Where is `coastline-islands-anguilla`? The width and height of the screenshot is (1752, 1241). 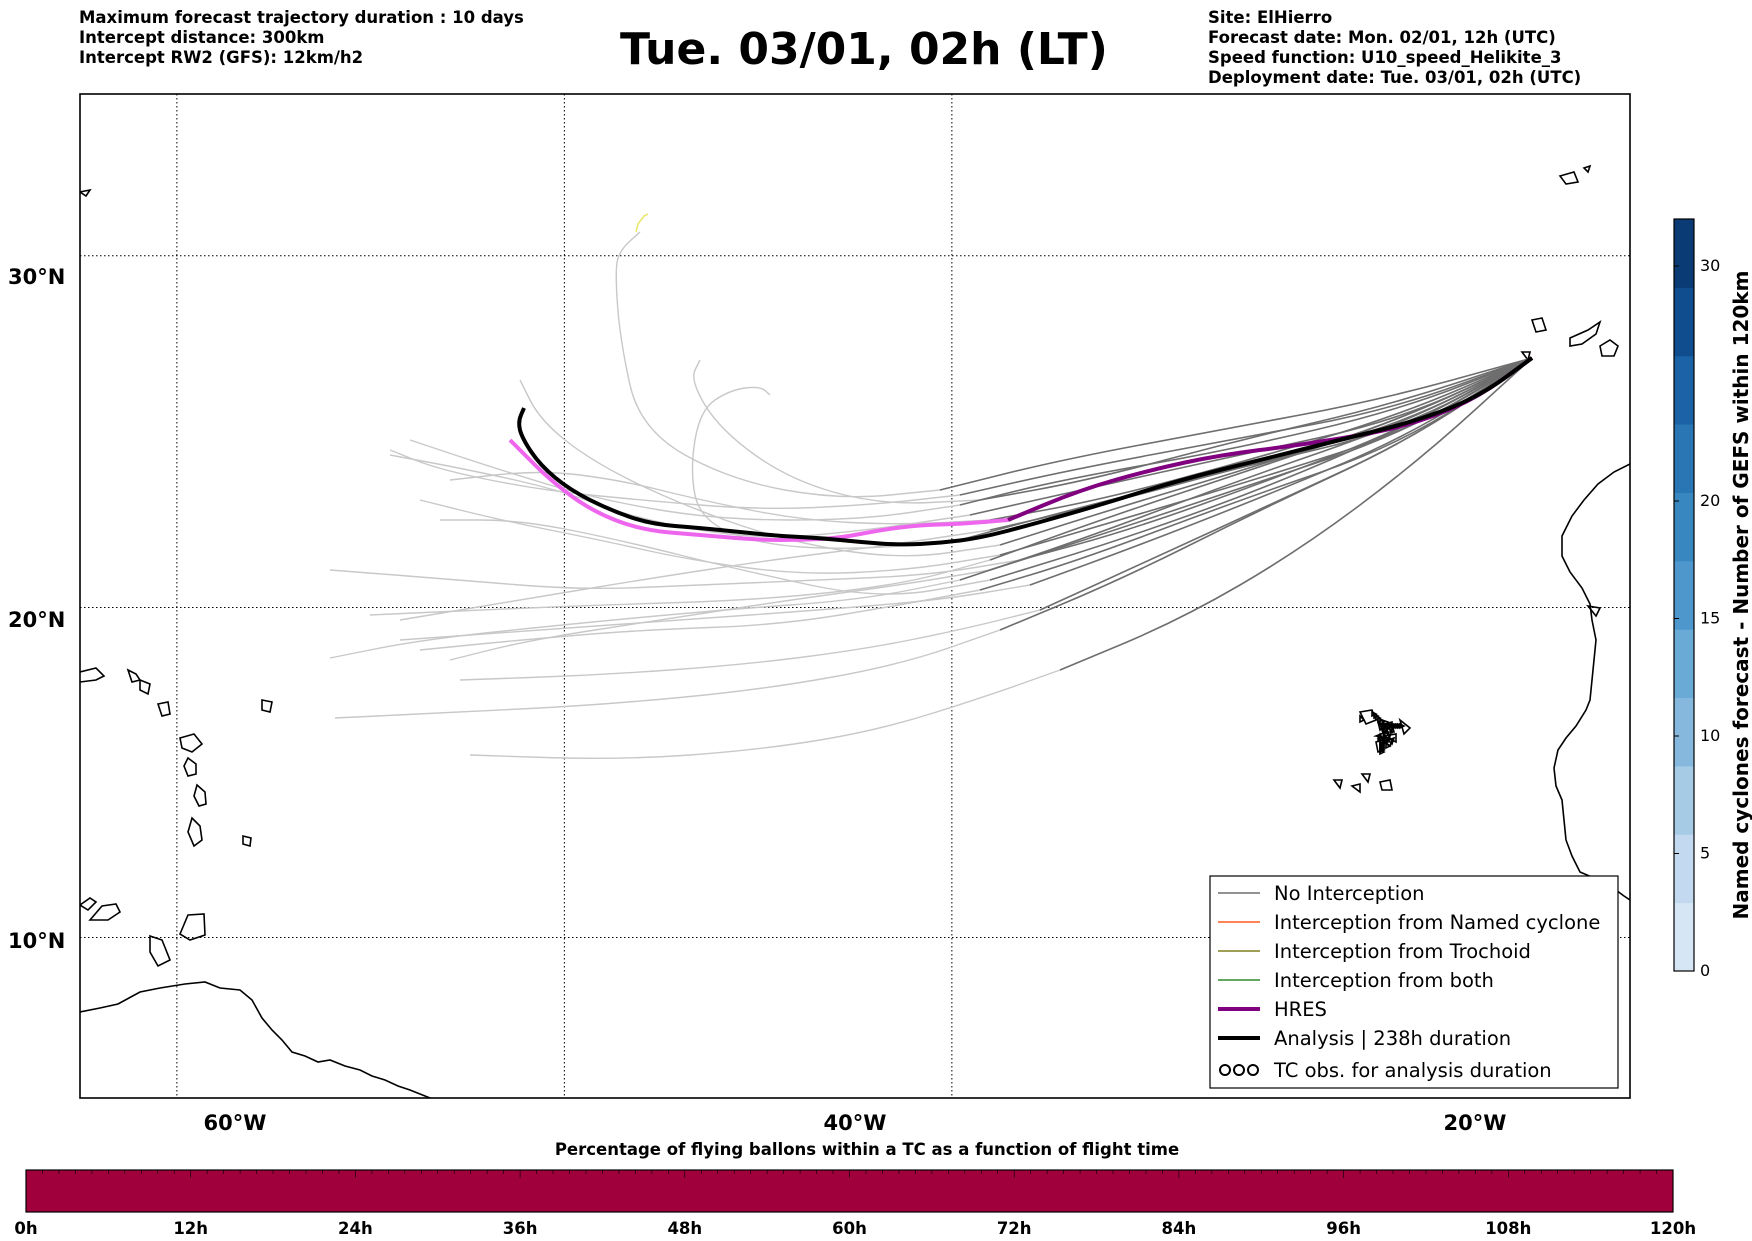
coastline-islands-anguilla is located at coordinates (267, 706).